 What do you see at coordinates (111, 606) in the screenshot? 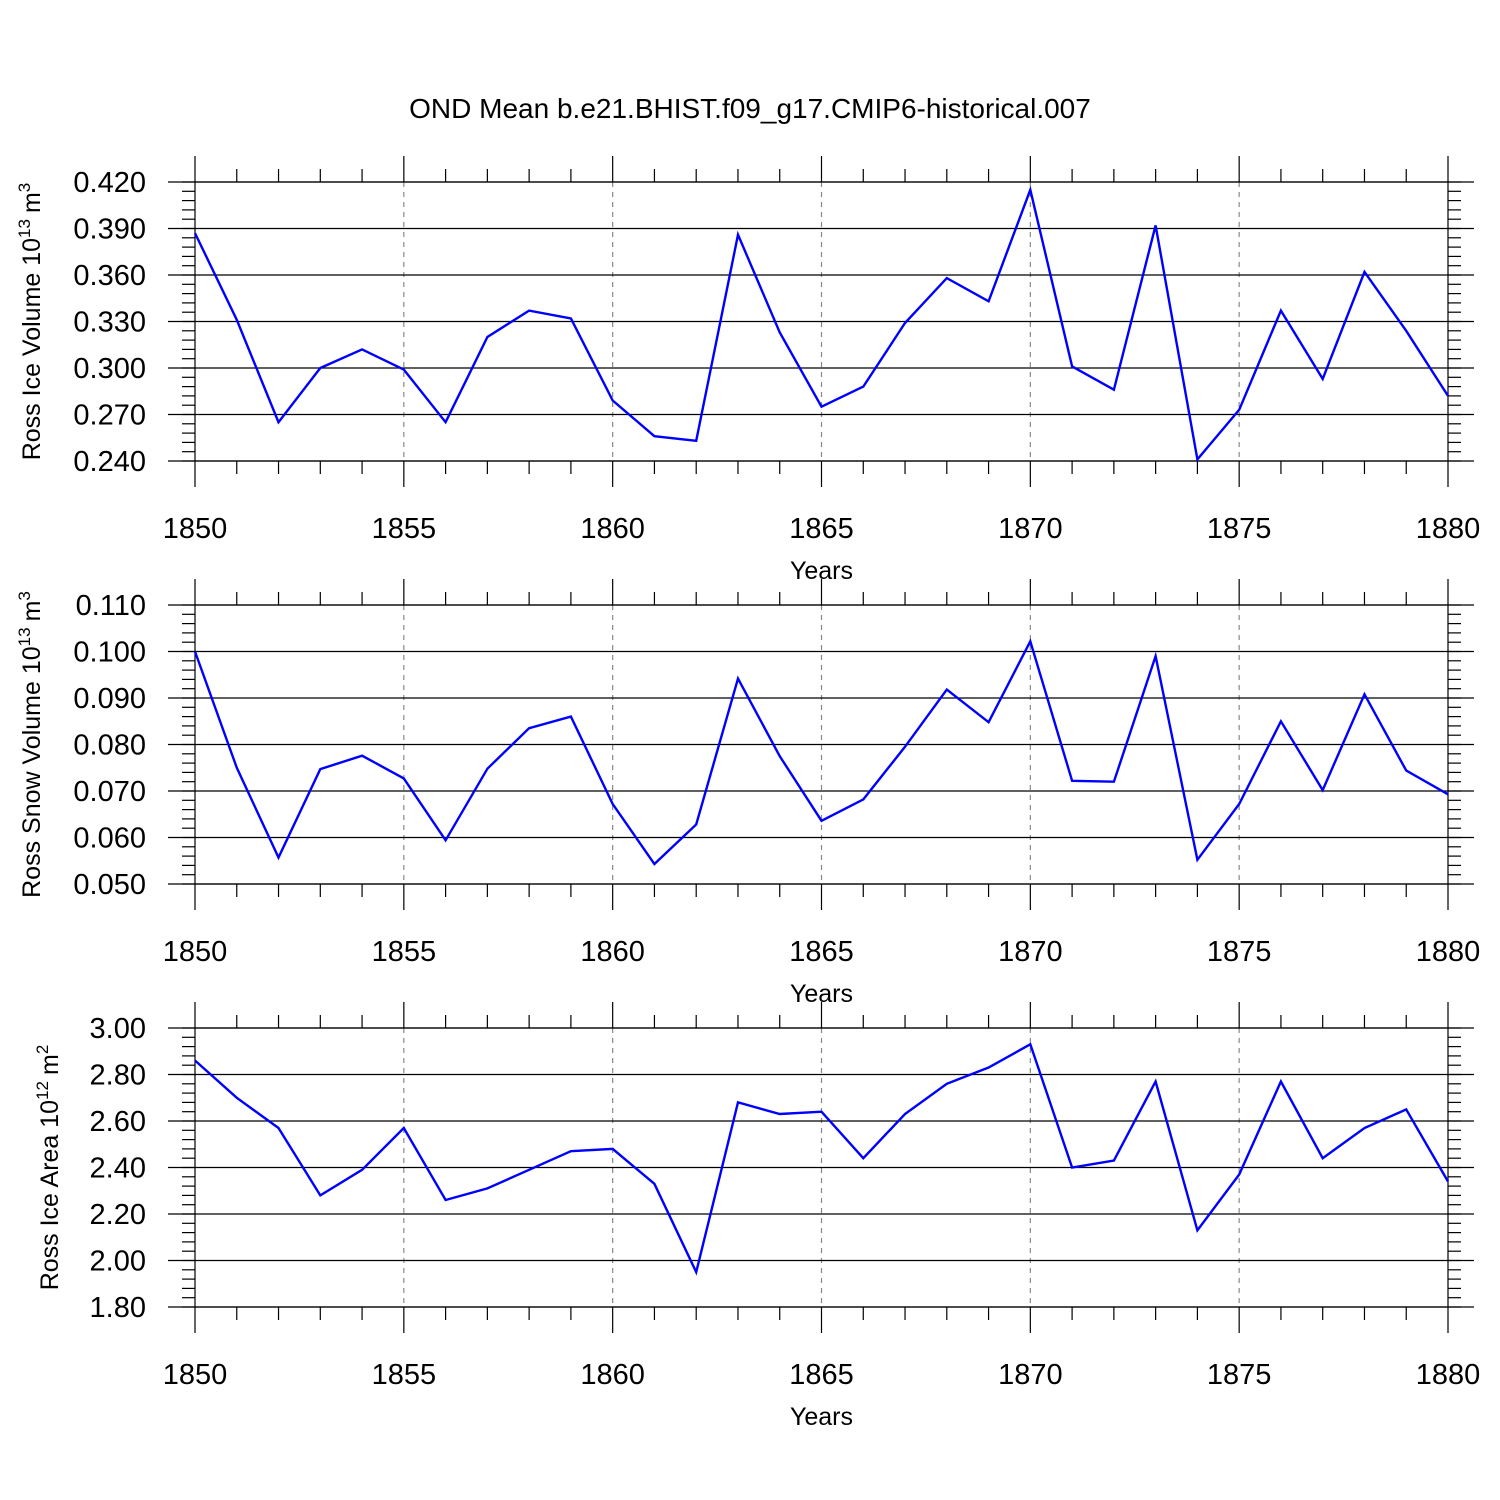
I see `y-tick-label: 0.110` at bounding box center [111, 606].